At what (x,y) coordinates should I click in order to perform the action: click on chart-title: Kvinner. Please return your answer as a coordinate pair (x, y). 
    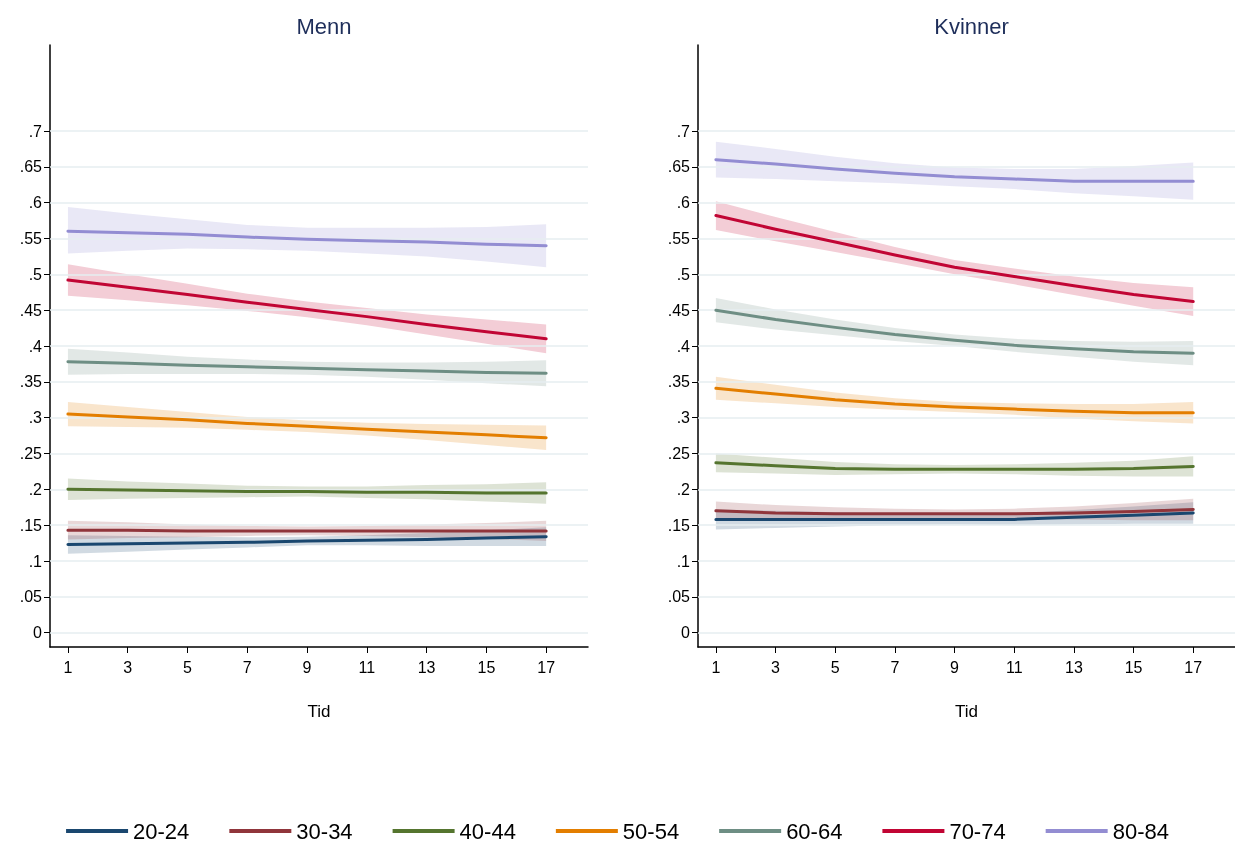
    Looking at the image, I should click on (971, 26).